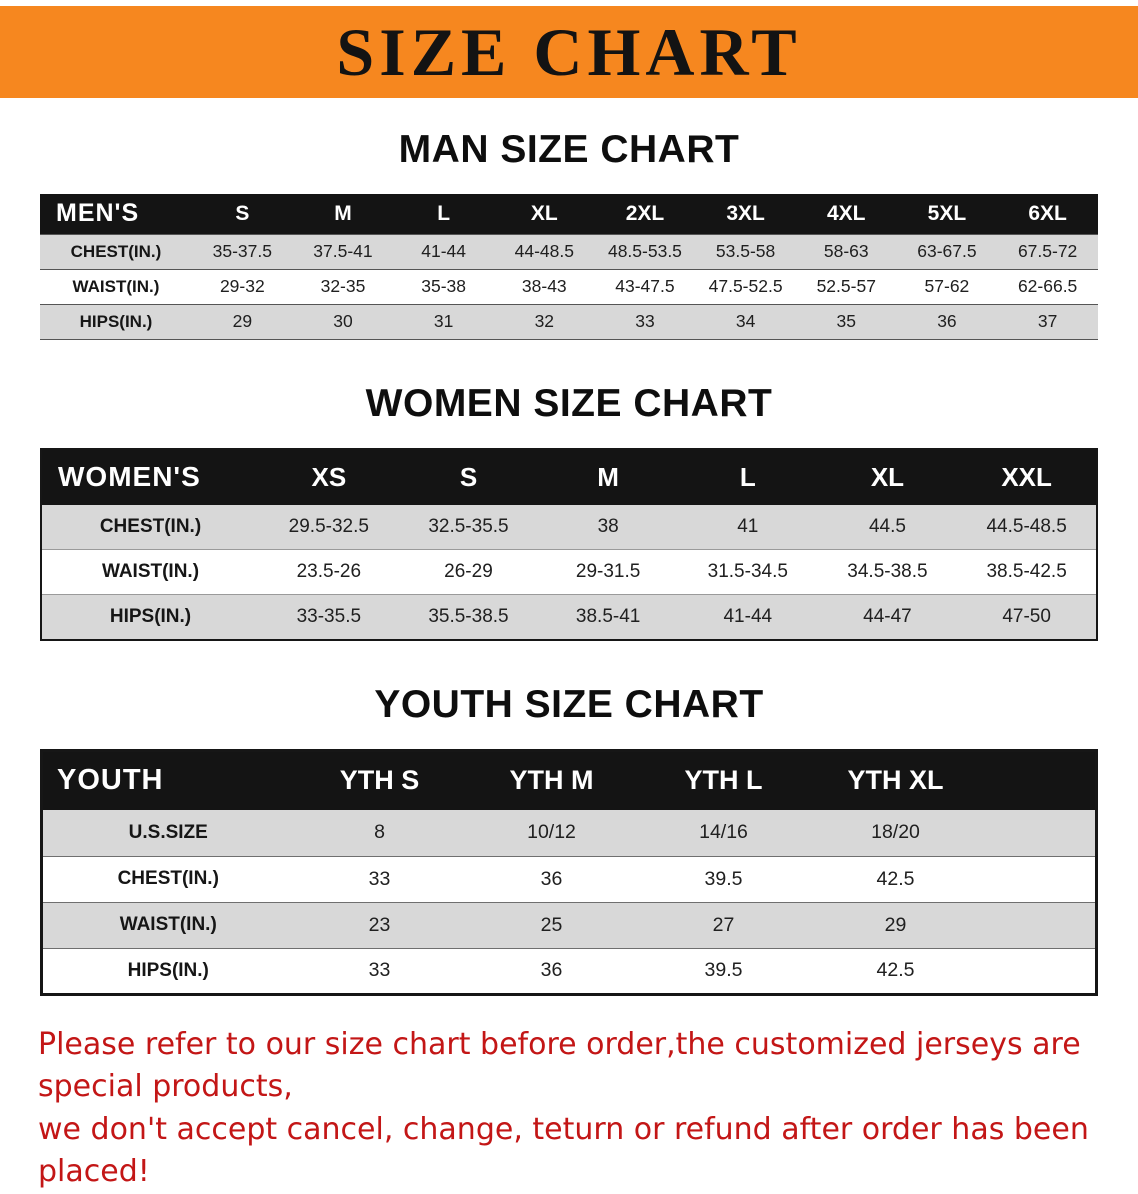  I want to click on youth-column-header: YTH XL, so click(895, 780).